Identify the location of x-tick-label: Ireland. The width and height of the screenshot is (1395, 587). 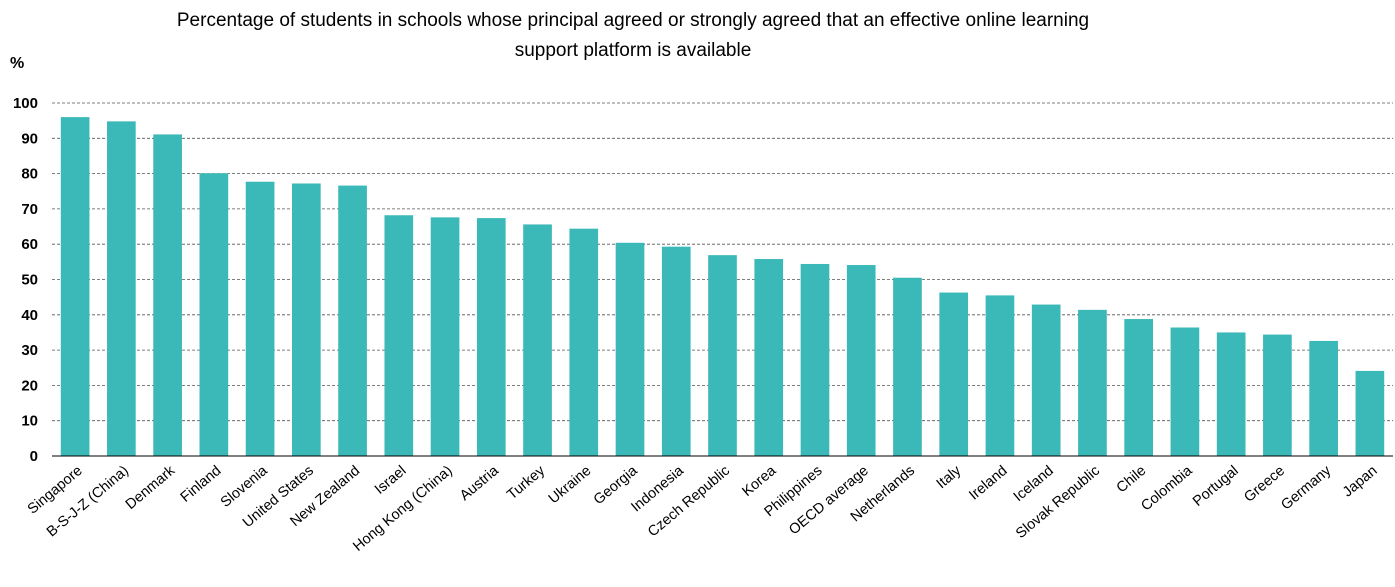
(988, 483).